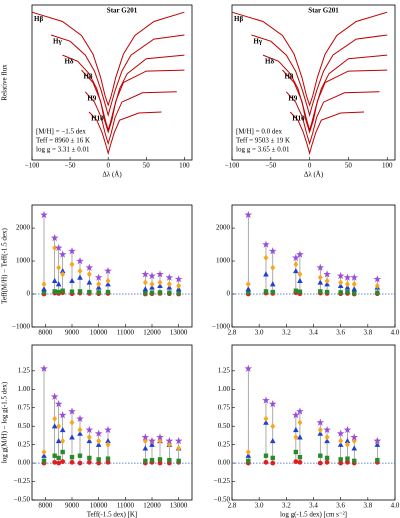  What do you see at coordinates (108, 166) in the screenshot?
I see `x-tick-label: 0` at bounding box center [108, 166].